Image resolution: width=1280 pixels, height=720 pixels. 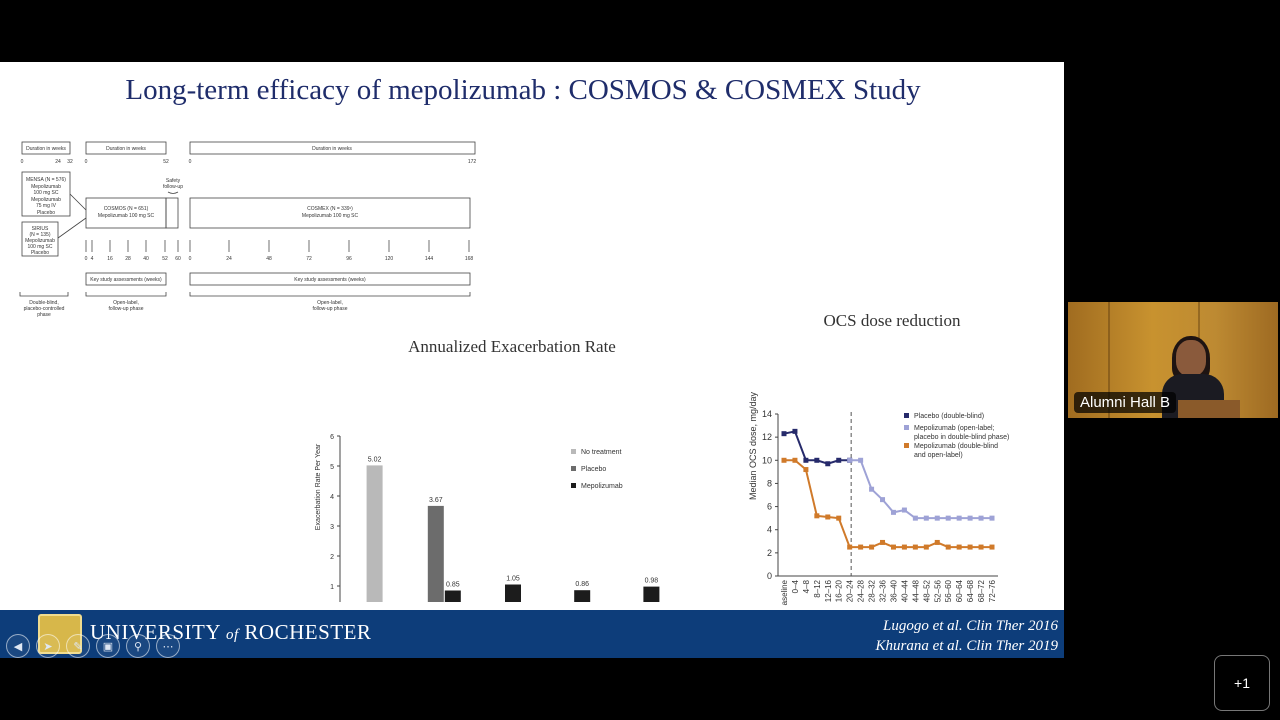 I want to click on line-x-tick-label: 52–56, so click(x=937, y=590).